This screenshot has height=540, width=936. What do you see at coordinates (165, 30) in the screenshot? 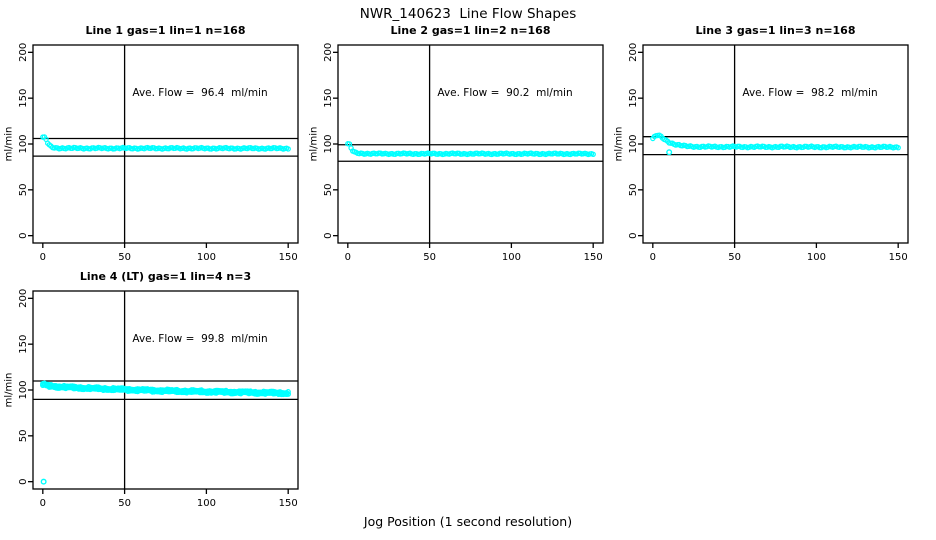
I see `panel-title: Line 1 gas=1 lin=1 n=168` at bounding box center [165, 30].